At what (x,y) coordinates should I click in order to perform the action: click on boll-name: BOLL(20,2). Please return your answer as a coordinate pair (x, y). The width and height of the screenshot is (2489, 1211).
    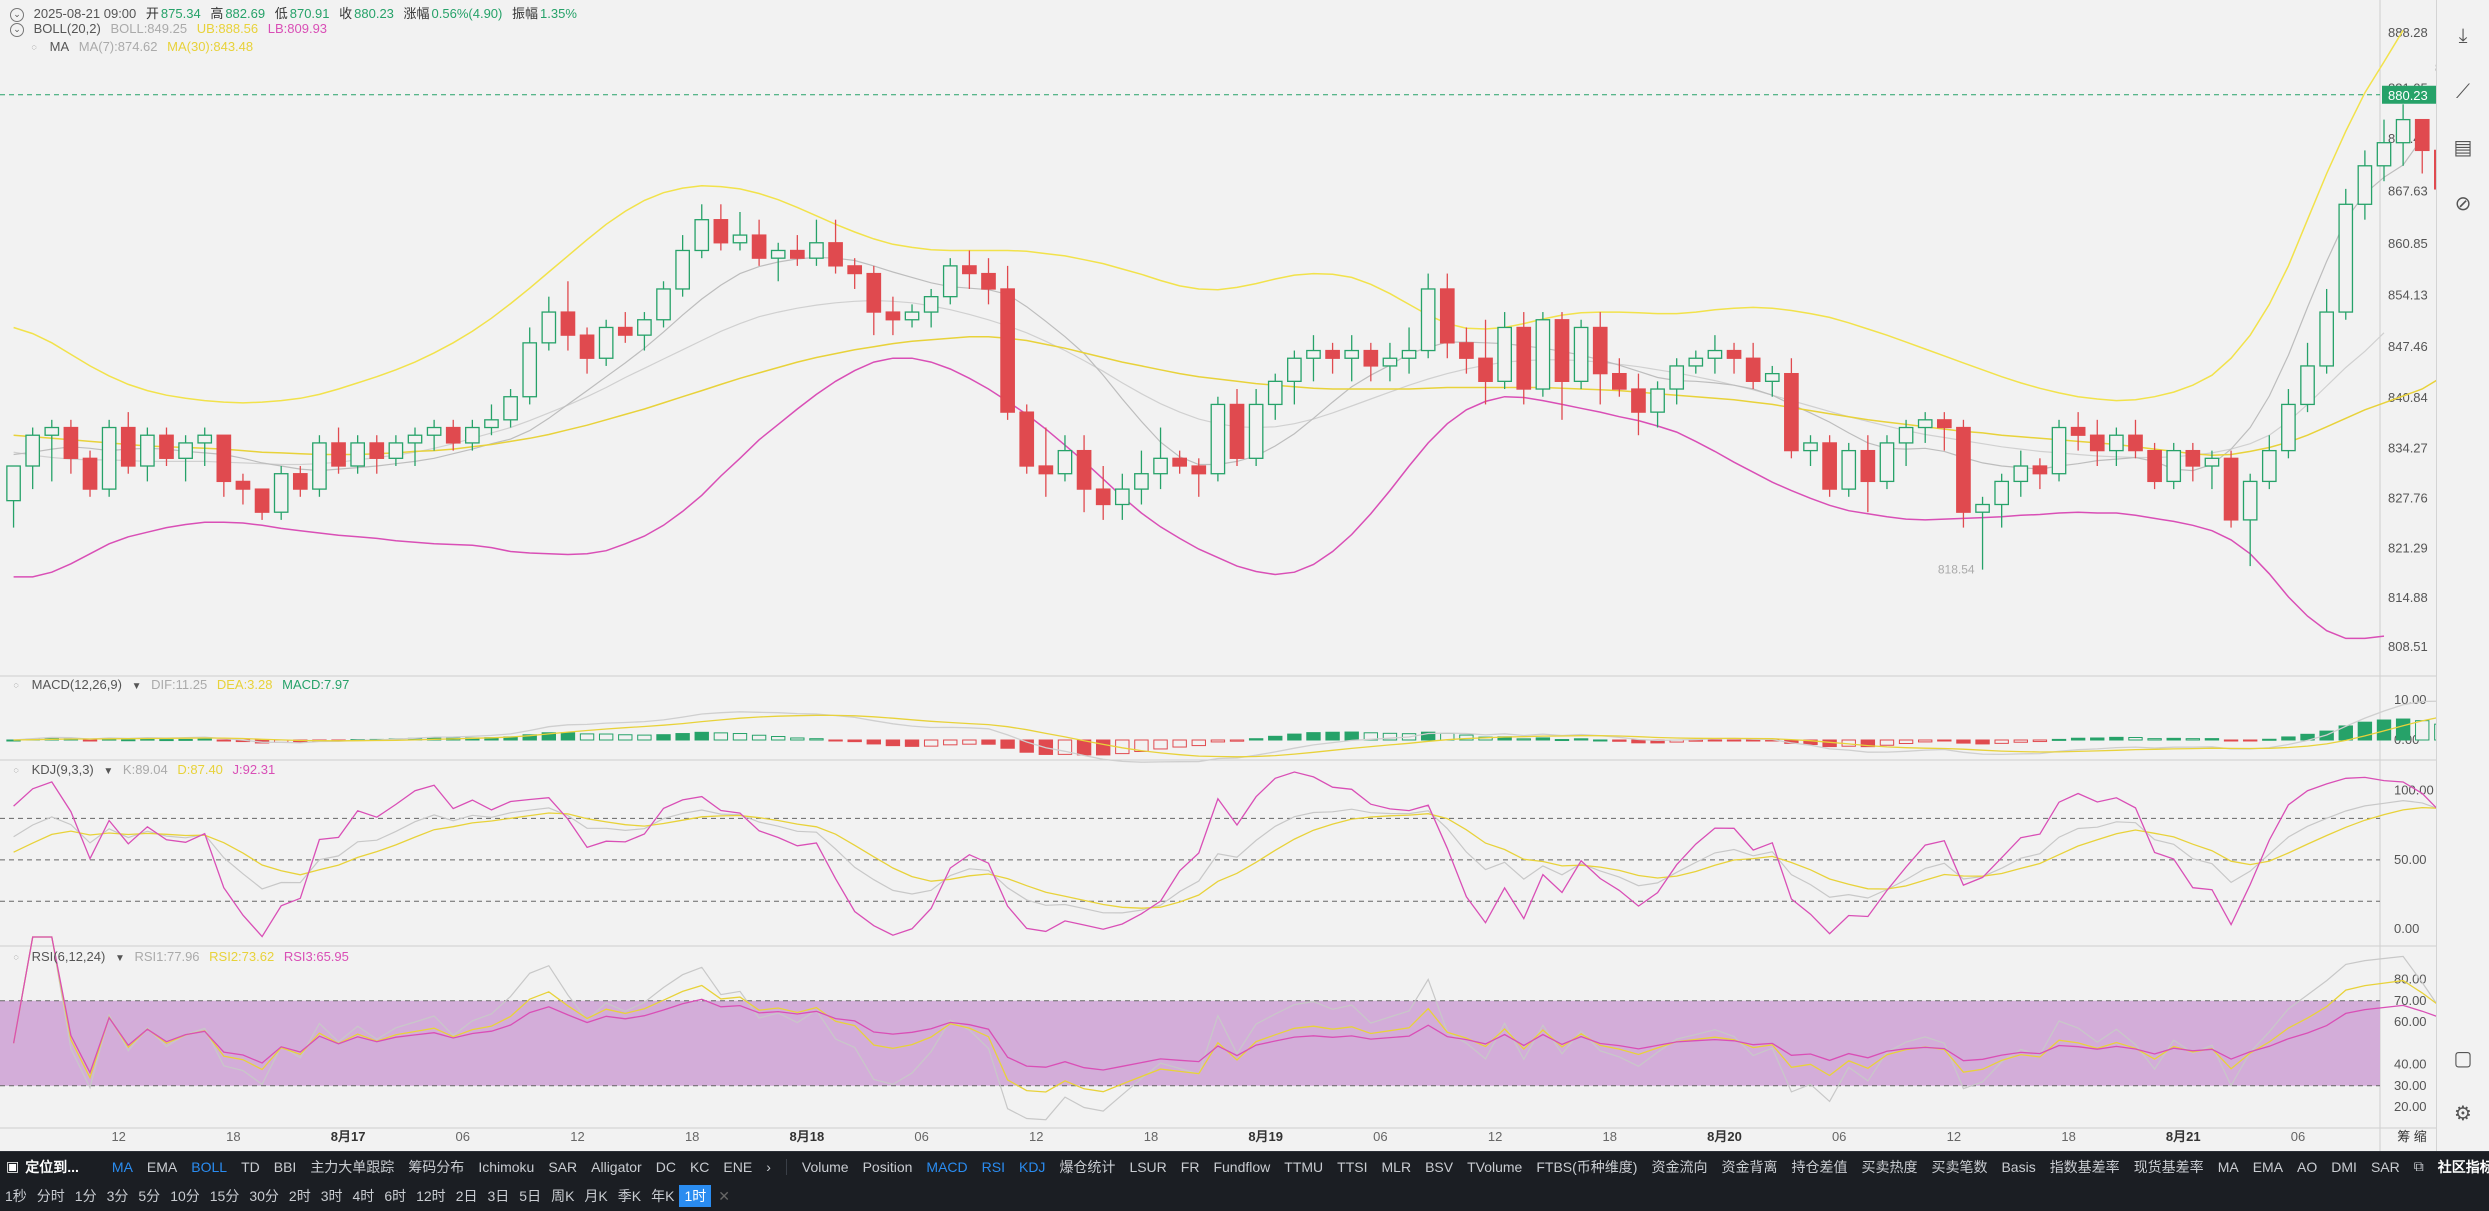
    Looking at the image, I should click on (67, 28).